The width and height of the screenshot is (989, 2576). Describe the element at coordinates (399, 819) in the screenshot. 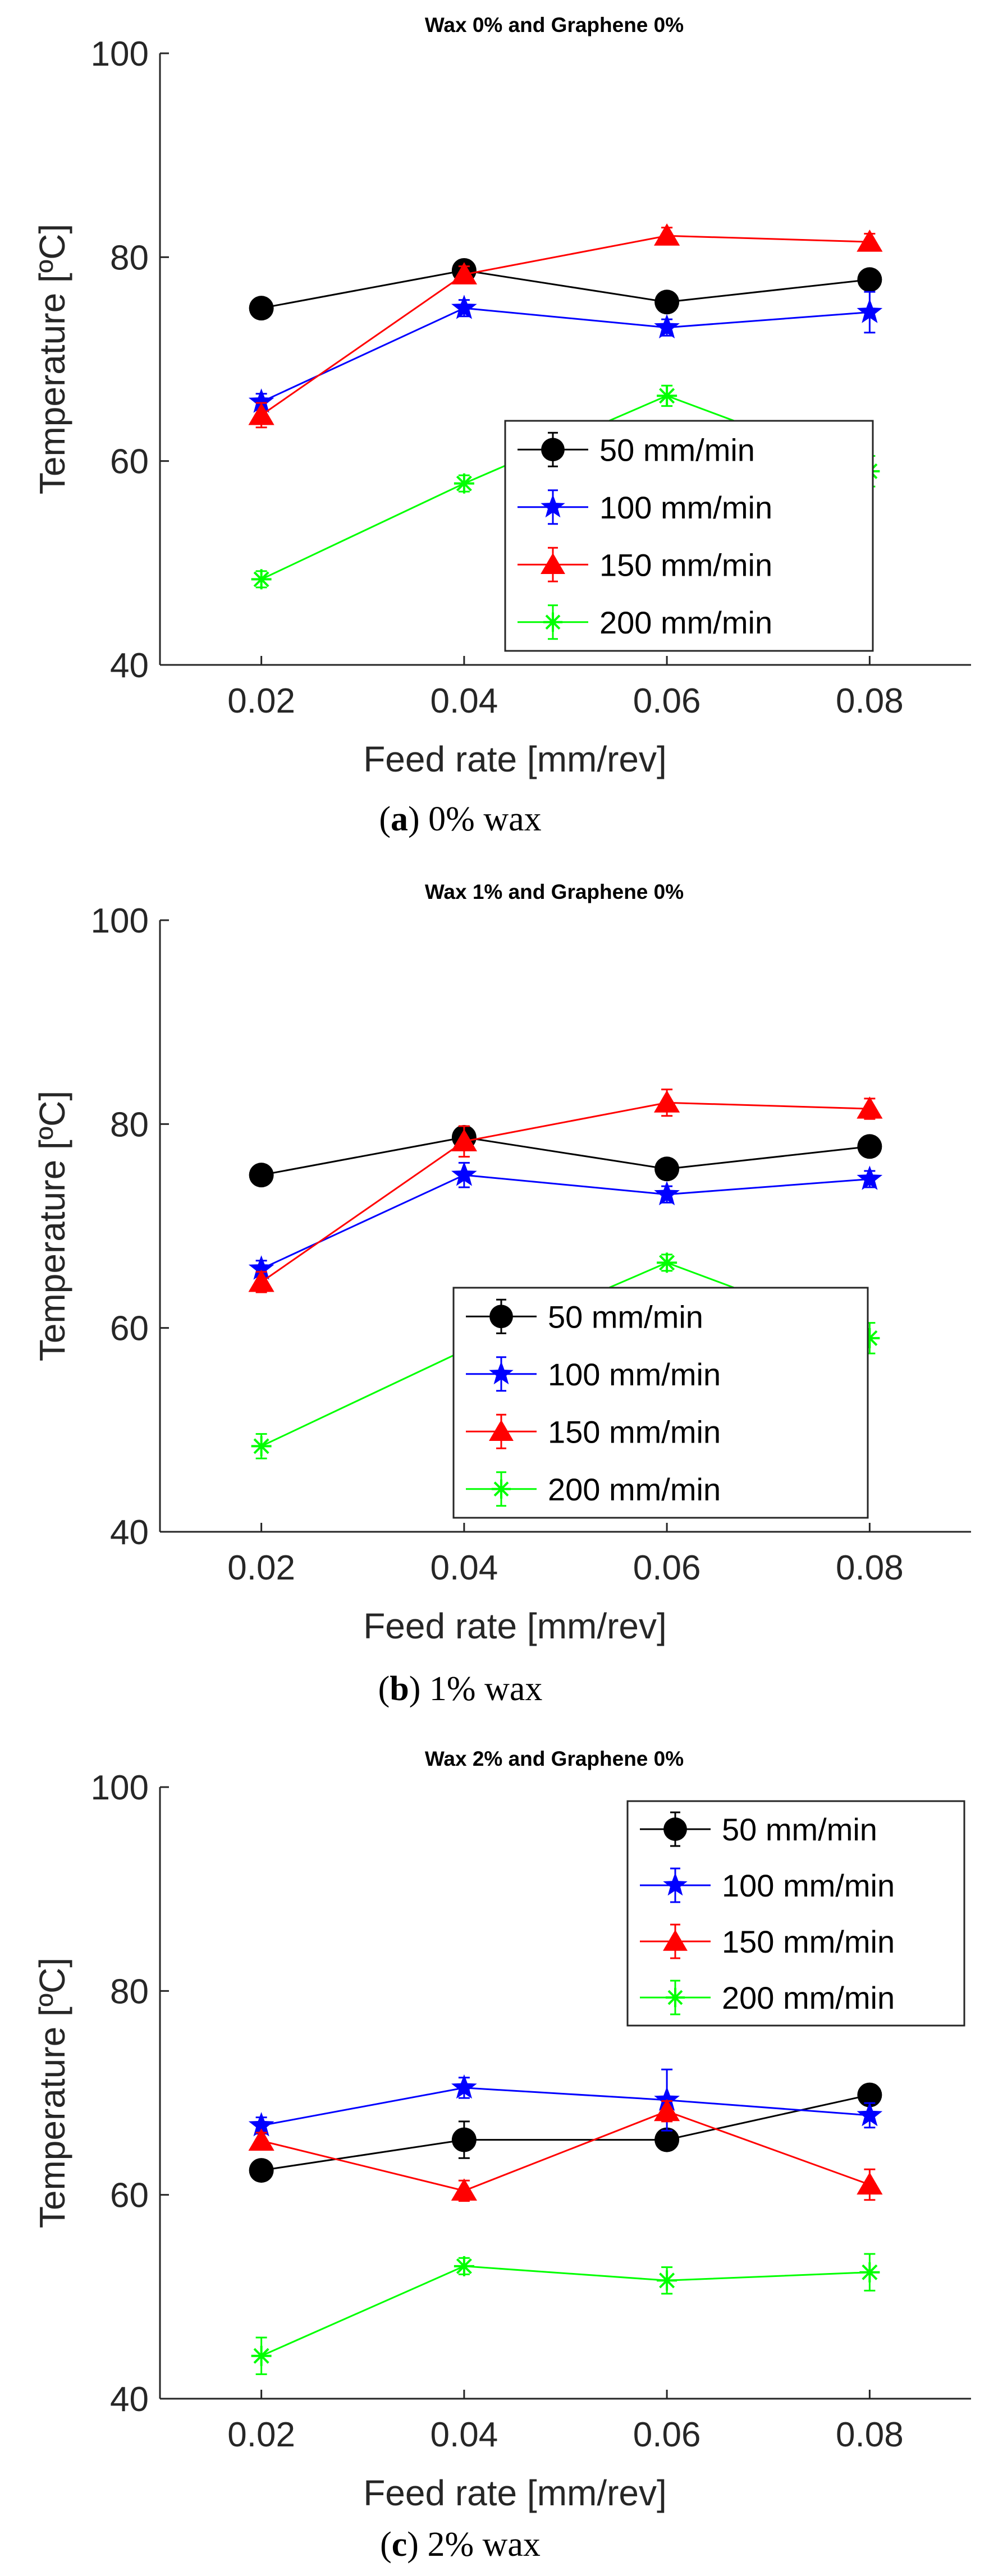

I see `caption-letter: a` at that location.